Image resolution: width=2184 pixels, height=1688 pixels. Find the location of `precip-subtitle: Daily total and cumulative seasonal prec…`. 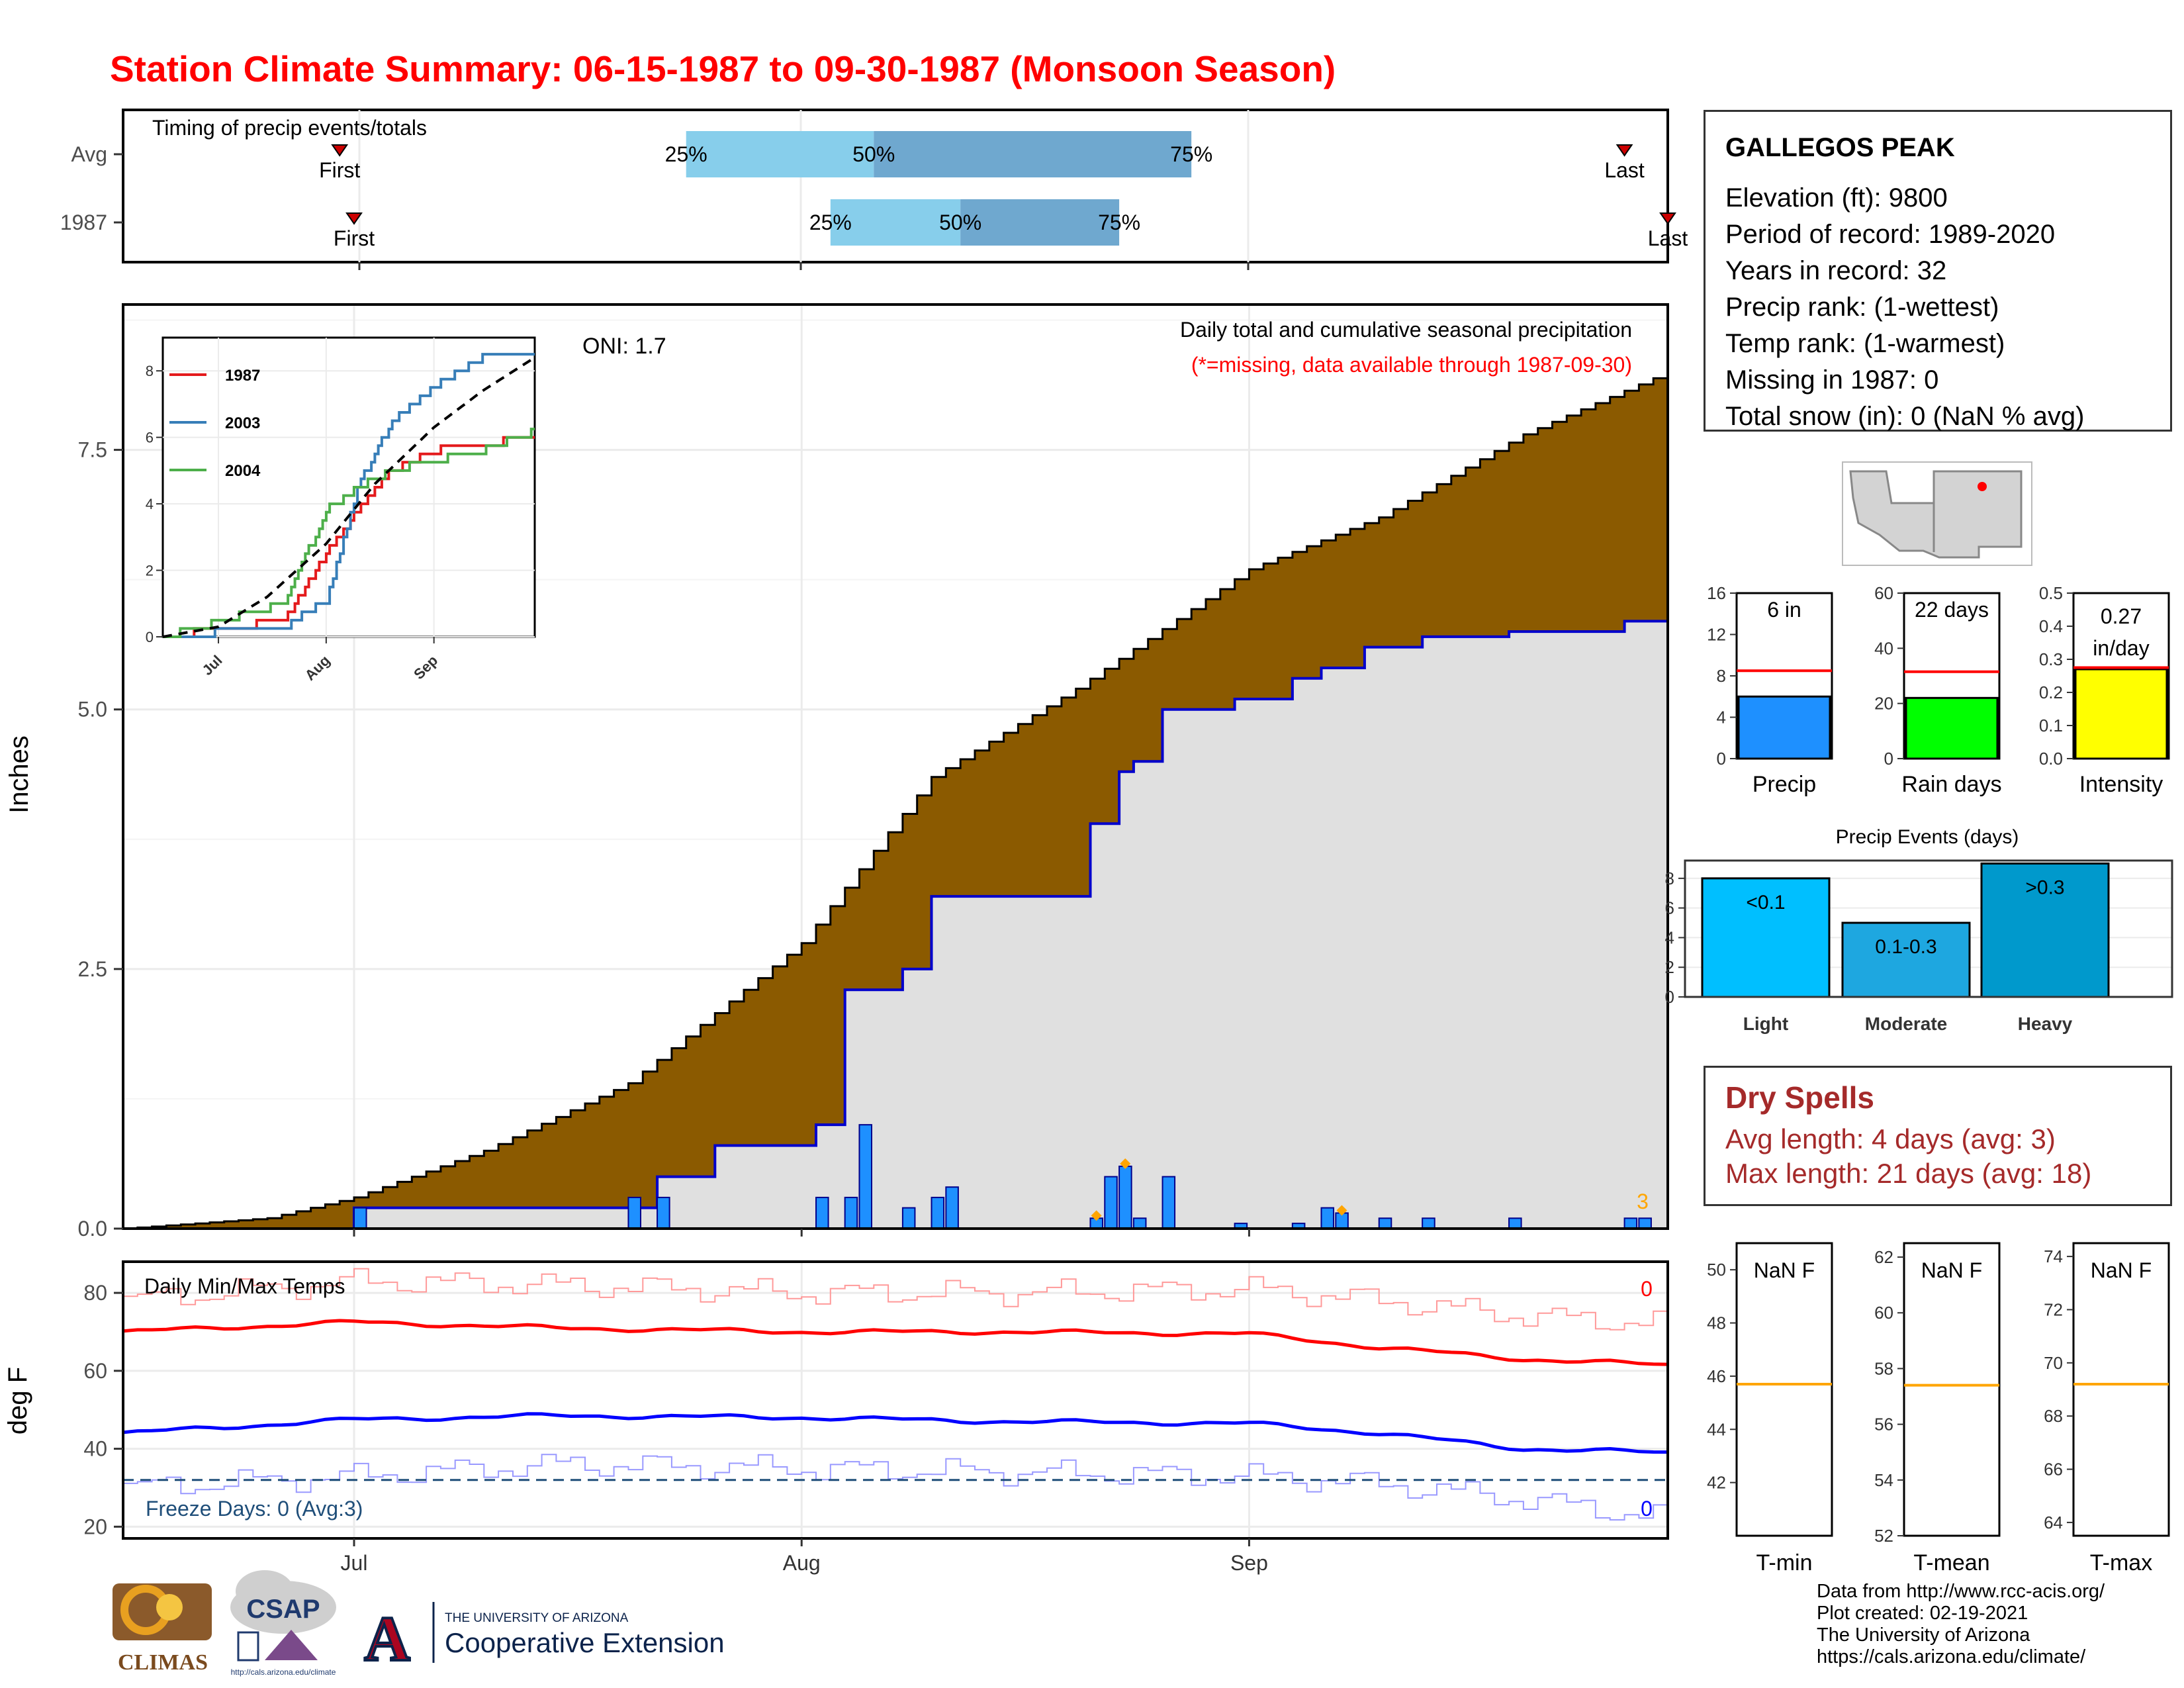

precip-subtitle: Daily total and cumulative seasonal prec… is located at coordinates (1406, 330).